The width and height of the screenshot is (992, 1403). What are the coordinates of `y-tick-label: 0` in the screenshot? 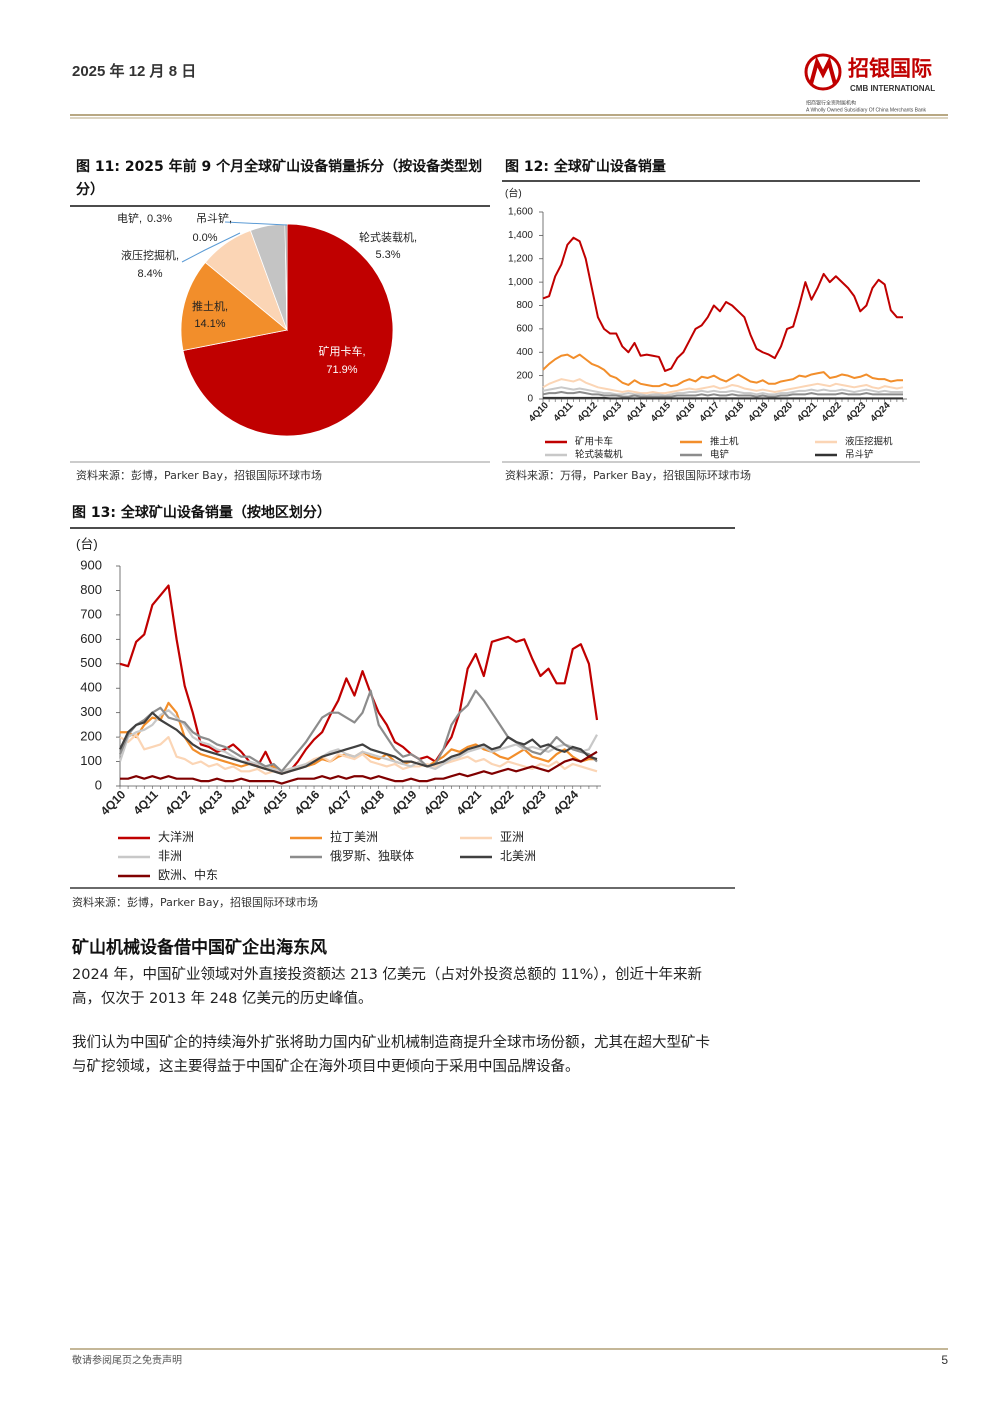 It's located at (530, 399).